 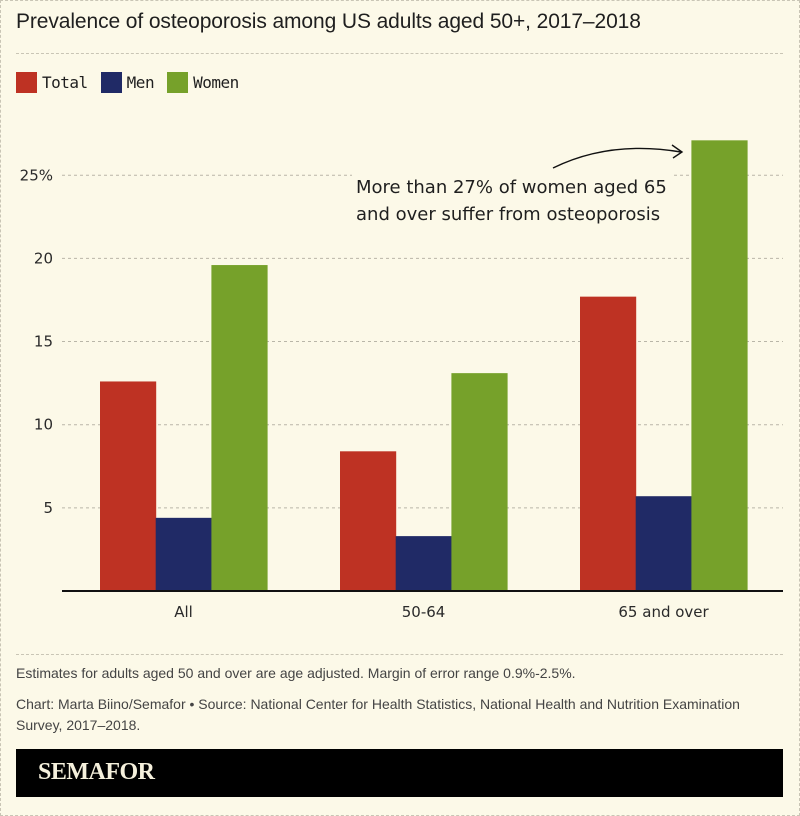 What do you see at coordinates (111, 82) in the screenshot?
I see `legend-swatch-men` at bounding box center [111, 82].